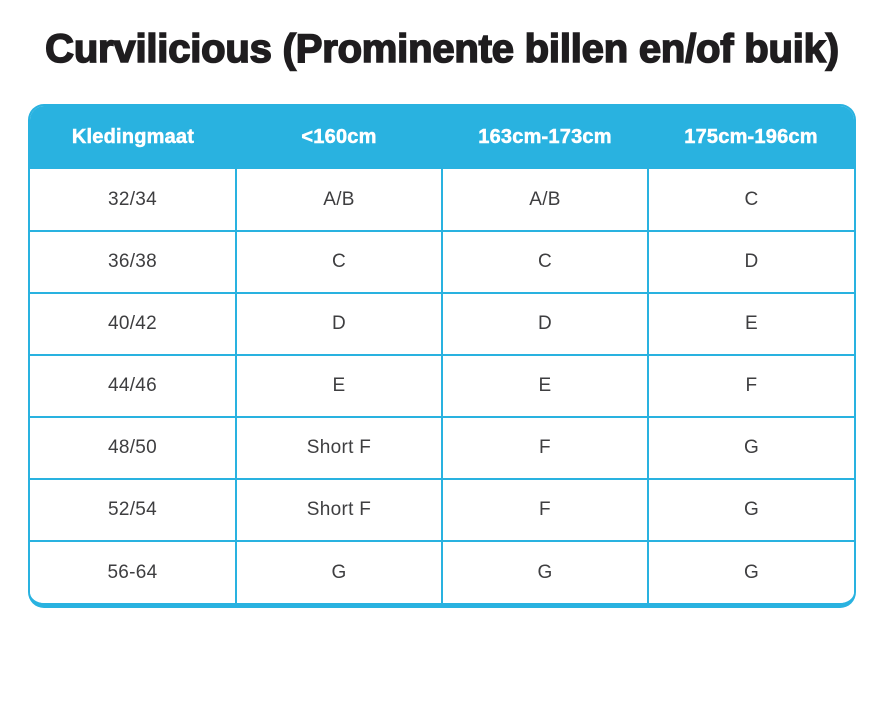 This screenshot has width=884, height=718. I want to click on table-row: 48/50 Short F F G, so click(442, 448).